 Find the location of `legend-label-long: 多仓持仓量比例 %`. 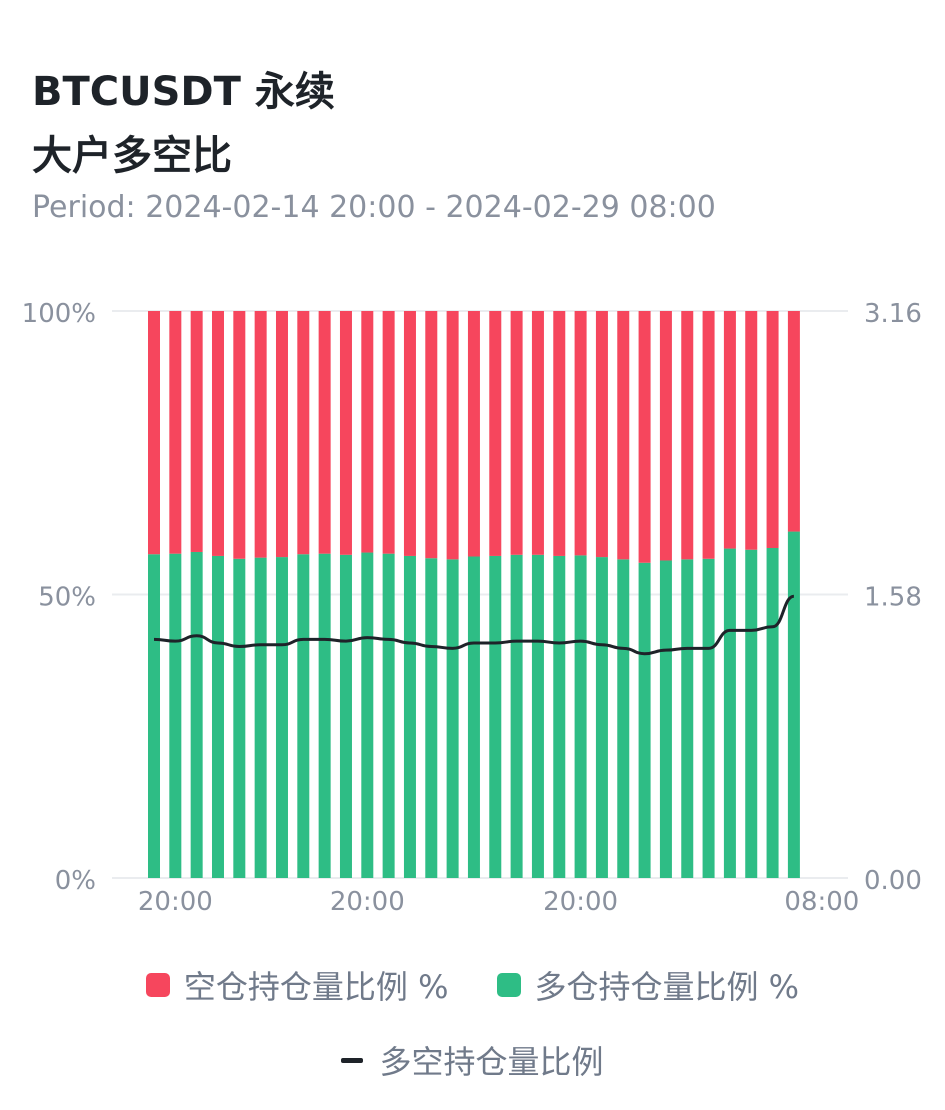

legend-label-long: 多仓持仓量比例 % is located at coordinates (667, 987).